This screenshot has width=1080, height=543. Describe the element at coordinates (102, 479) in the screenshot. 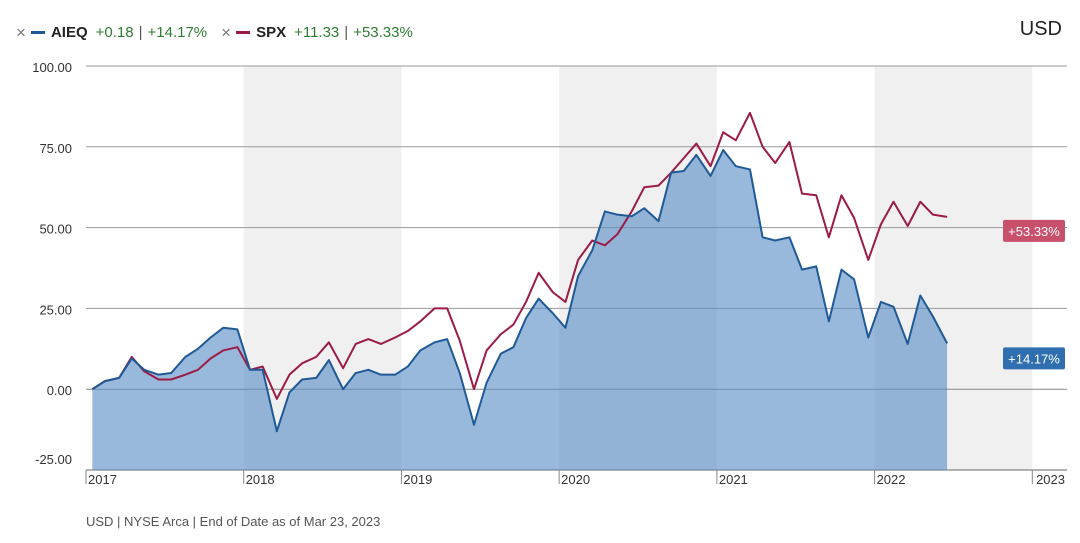

I see `x-tick-label-0: 2017` at that location.